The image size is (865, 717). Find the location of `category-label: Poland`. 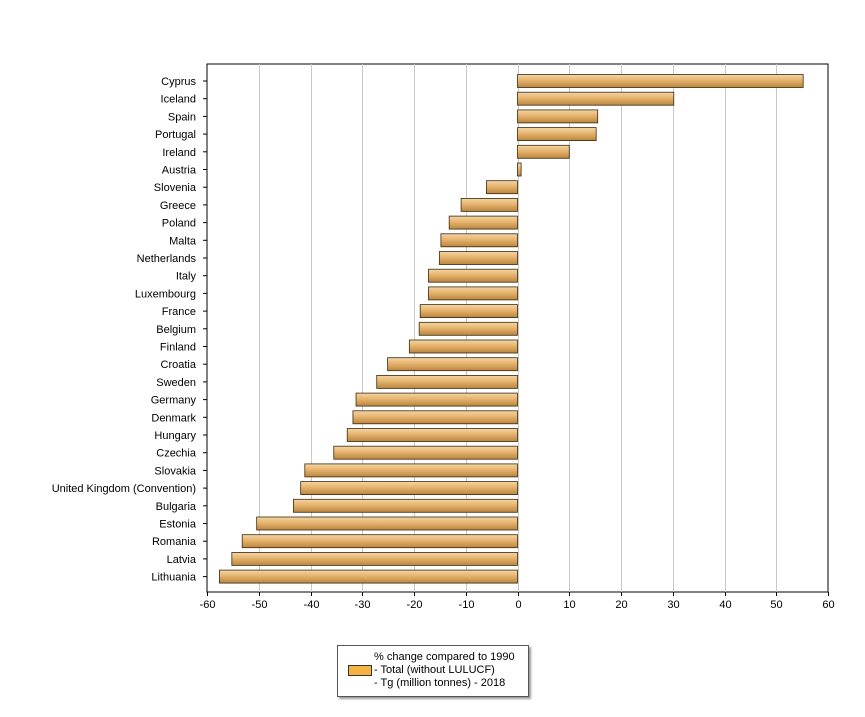

category-label: Poland is located at coordinates (179, 224).